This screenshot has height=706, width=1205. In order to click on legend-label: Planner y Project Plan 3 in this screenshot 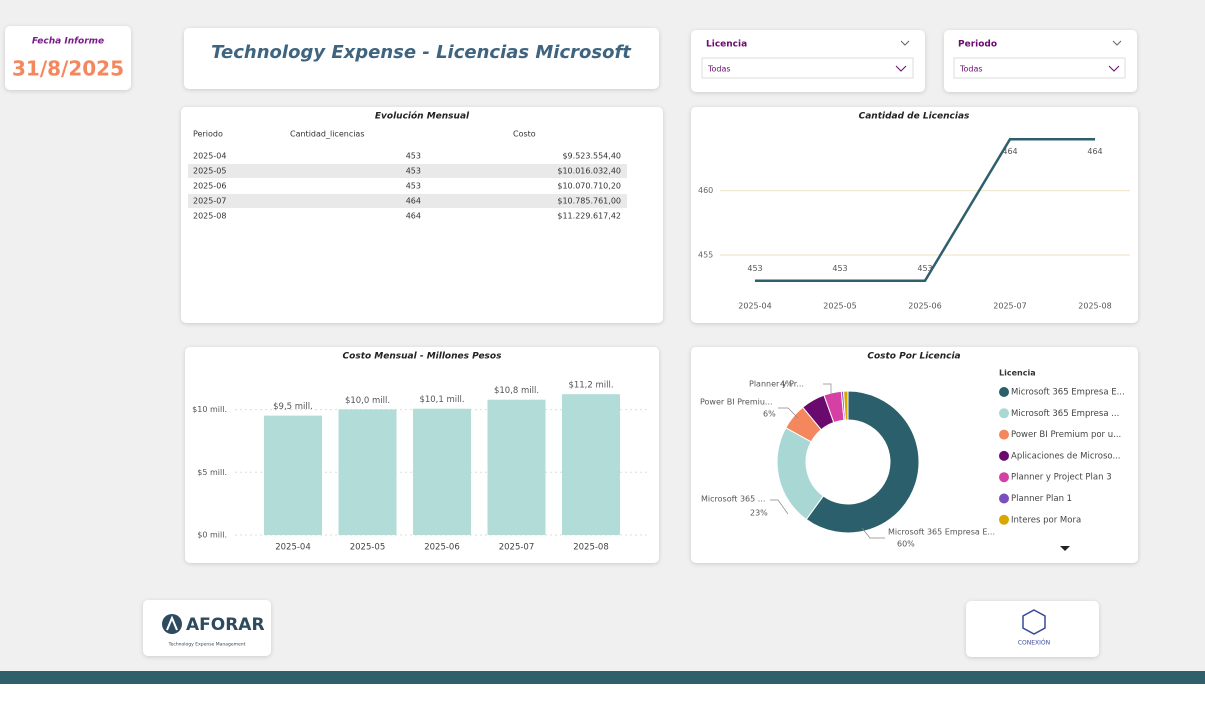, I will do `click(1061, 478)`.